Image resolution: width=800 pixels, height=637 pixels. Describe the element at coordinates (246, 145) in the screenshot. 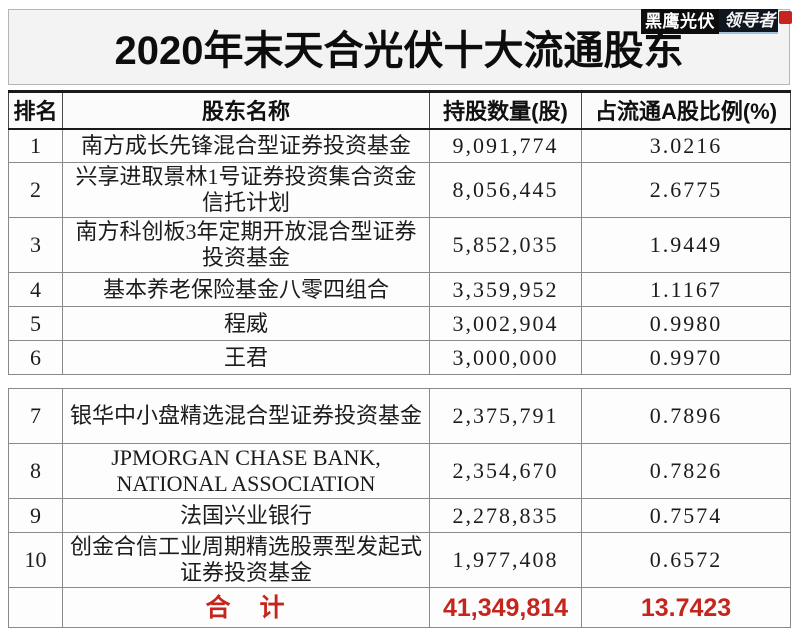

I see `shareholder-name-cell: 南方成长先锋混合型证券投资基金` at that location.